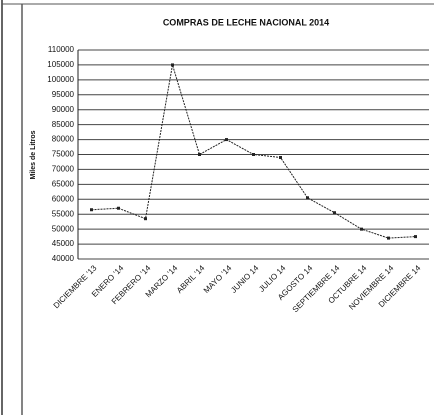  What do you see at coordinates (33, 154) in the screenshot?
I see `y-axis-label: Miles de Litros` at bounding box center [33, 154].